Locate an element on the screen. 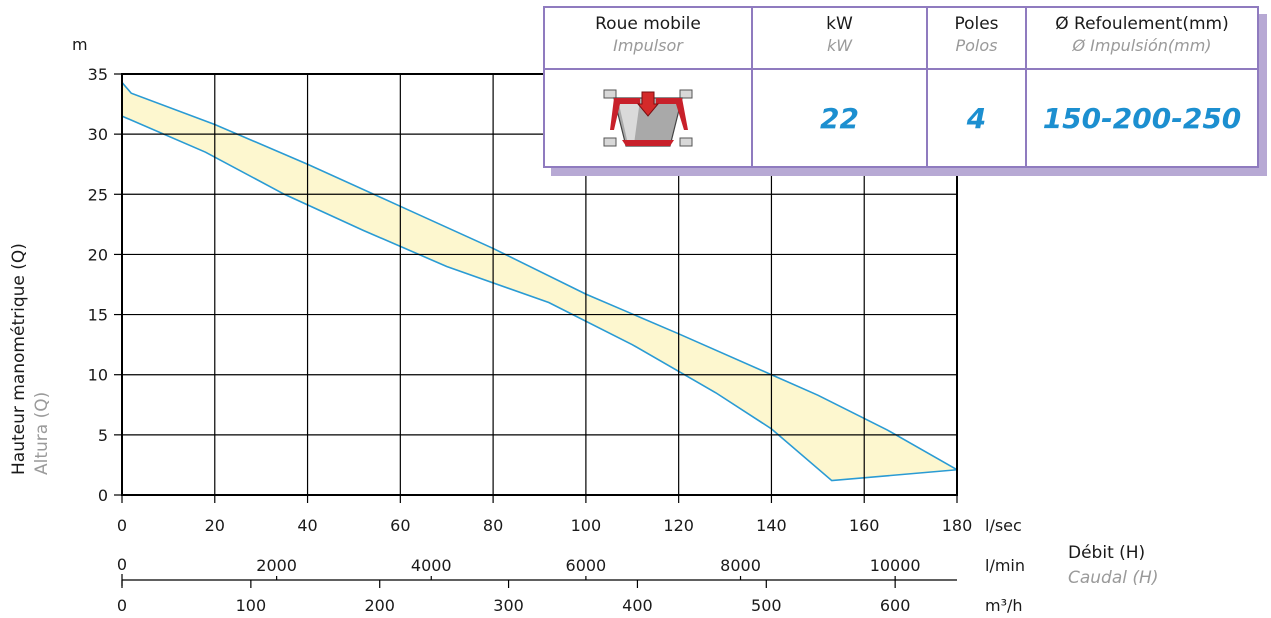 The width and height of the screenshot is (1271, 618). x-tick-label: 0 is located at coordinates (122, 525).